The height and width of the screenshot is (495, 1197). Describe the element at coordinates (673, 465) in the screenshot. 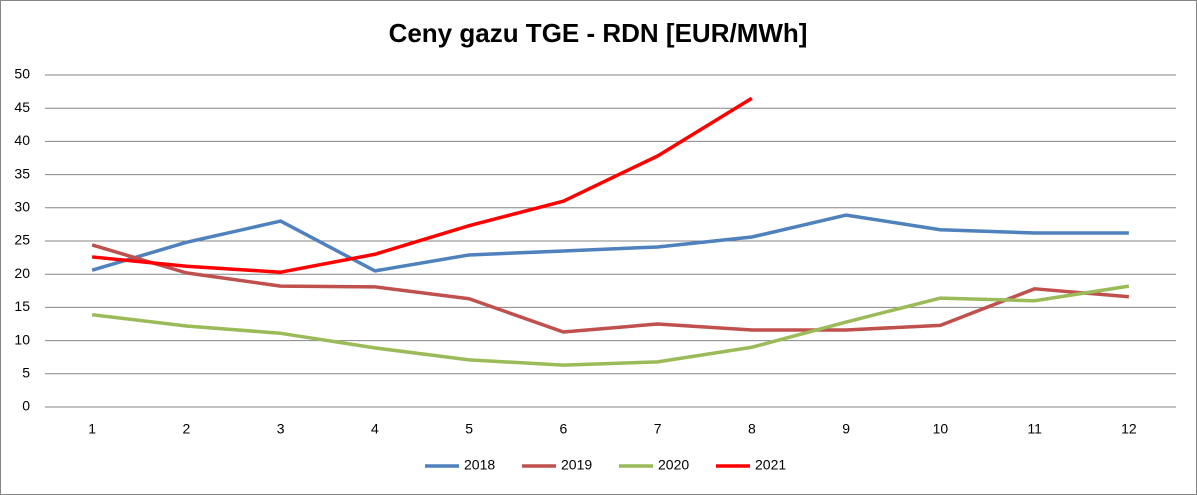

I see `legend-label: 2020` at that location.